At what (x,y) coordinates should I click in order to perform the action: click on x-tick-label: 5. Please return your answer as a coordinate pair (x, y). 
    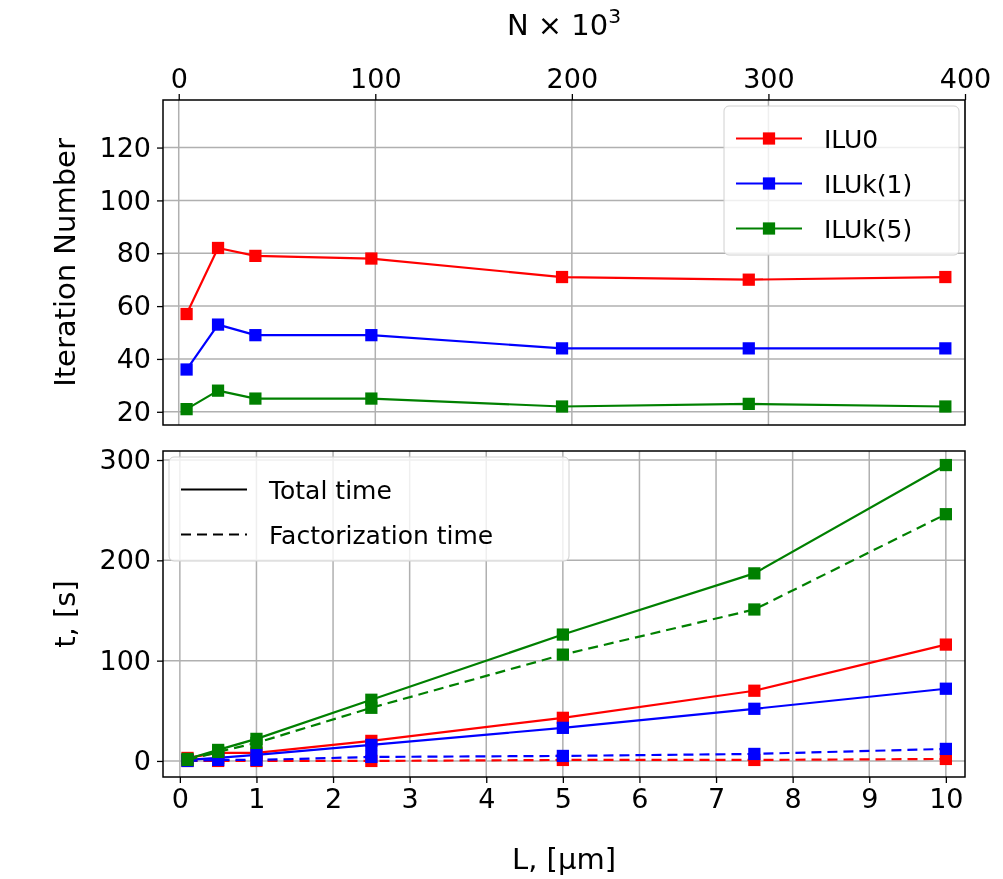
    Looking at the image, I should click on (563, 799).